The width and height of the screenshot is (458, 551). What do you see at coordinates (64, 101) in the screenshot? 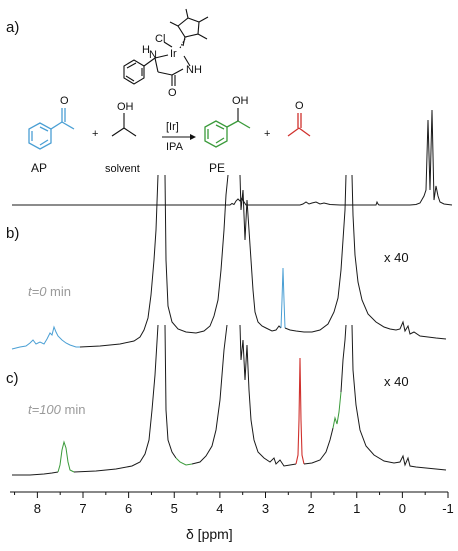
I see `acetophenone-o: O` at bounding box center [64, 101].